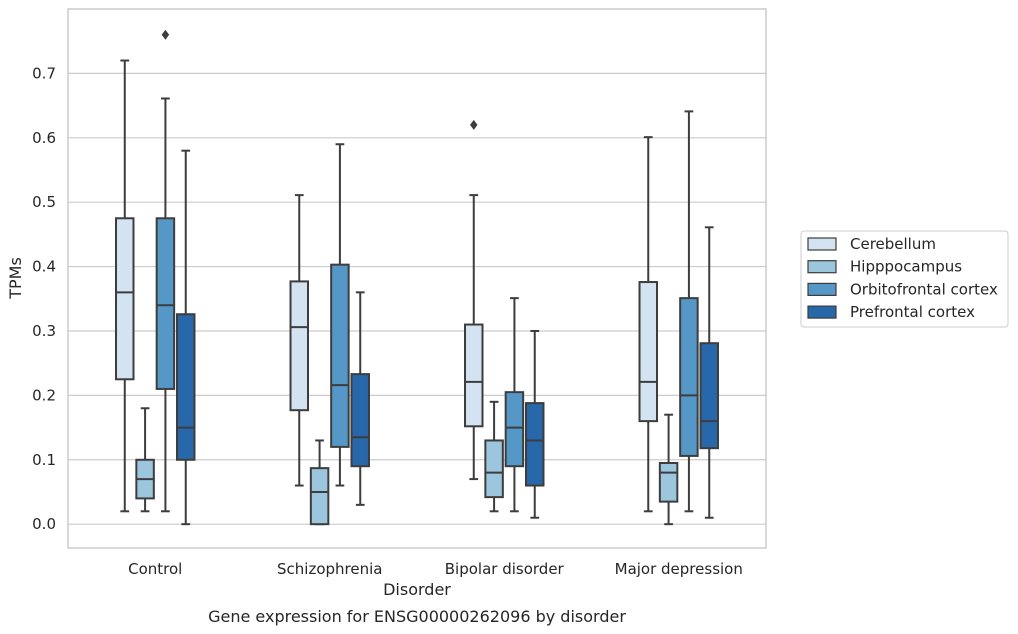  I want to click on y-tick-label: 0.2, so click(44, 395).